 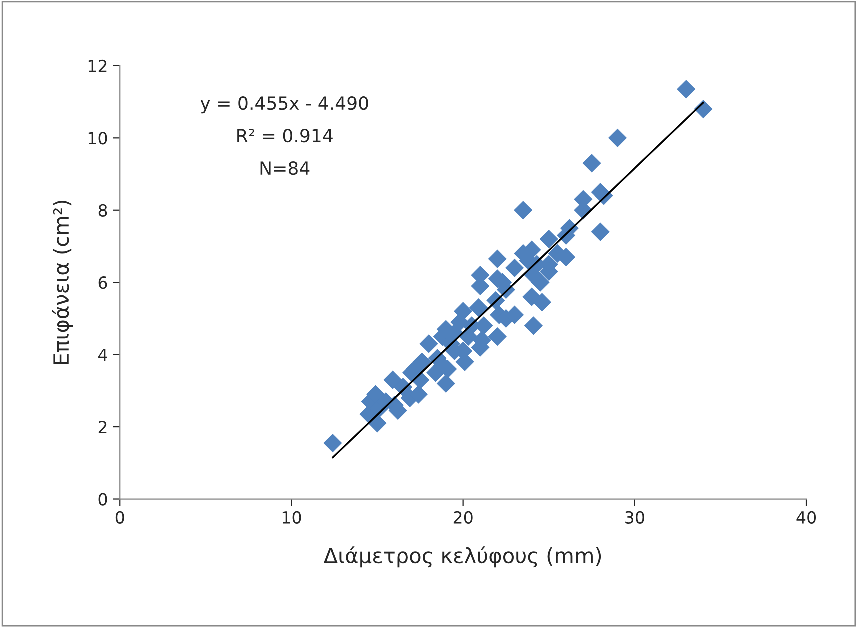 I want to click on x-tick-label: 40, so click(x=806, y=517).